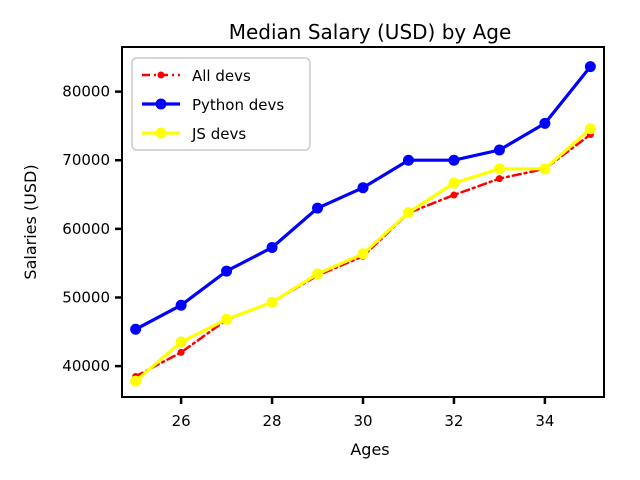  What do you see at coordinates (362, 421) in the screenshot?
I see `x-tick-label: 30` at bounding box center [362, 421].